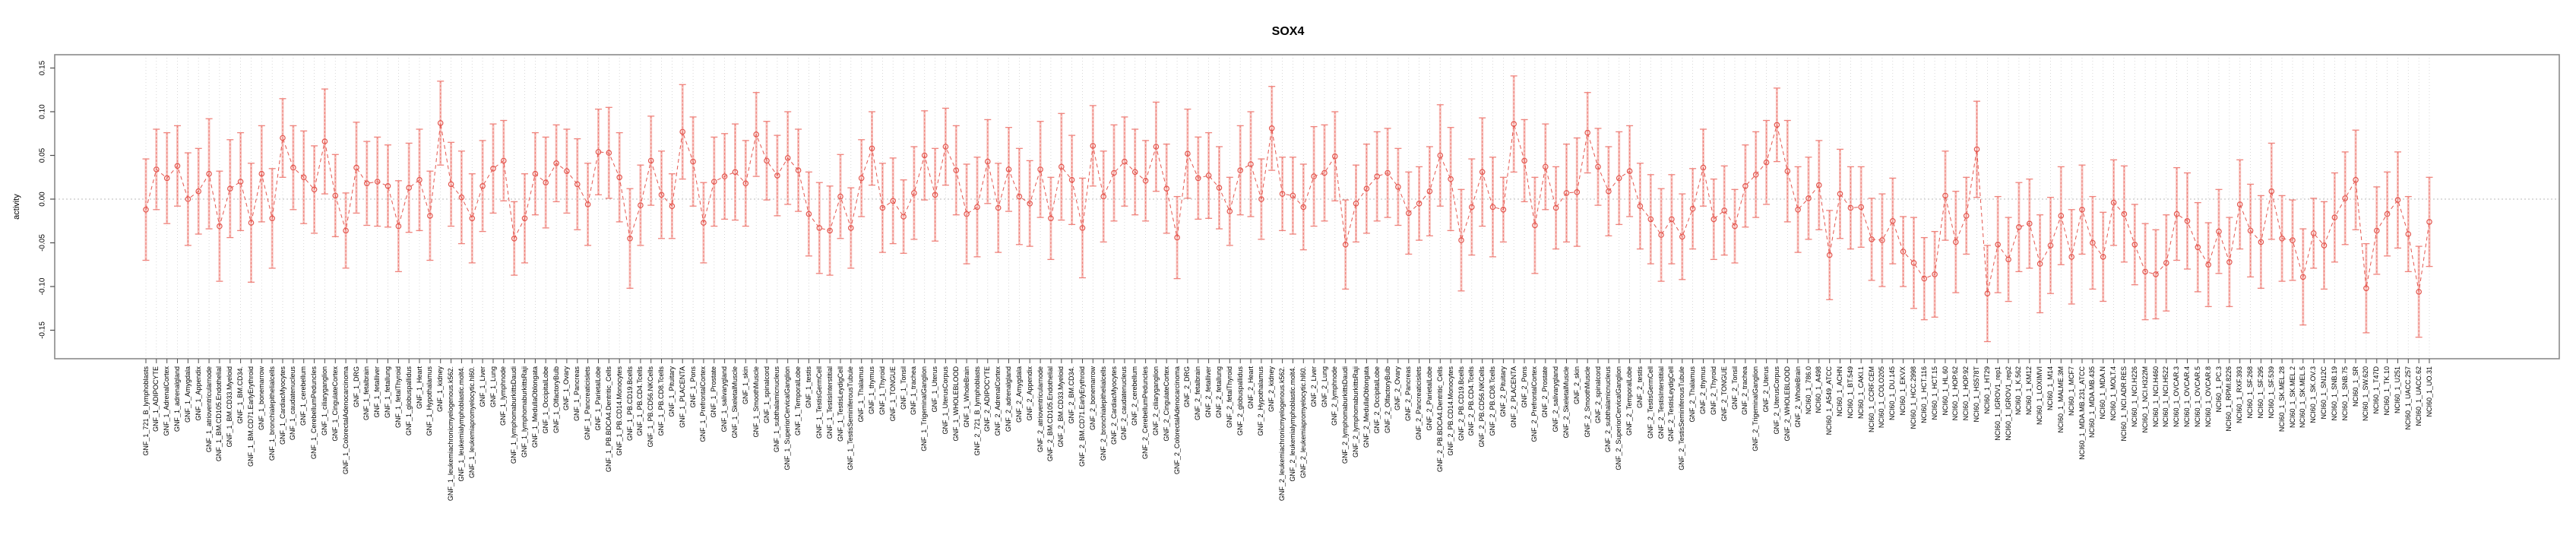  What do you see at coordinates (43, 155) in the screenshot?
I see `y-tick-label: 0.05` at bounding box center [43, 155].